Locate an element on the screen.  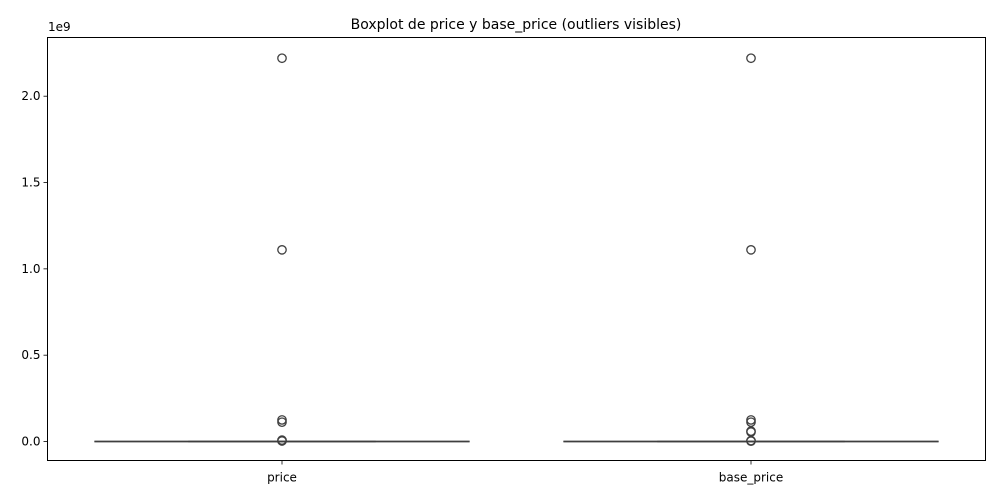
y-axis: 0.0 0.5 1.0 1.5 2.0 is located at coordinates (34, 269).